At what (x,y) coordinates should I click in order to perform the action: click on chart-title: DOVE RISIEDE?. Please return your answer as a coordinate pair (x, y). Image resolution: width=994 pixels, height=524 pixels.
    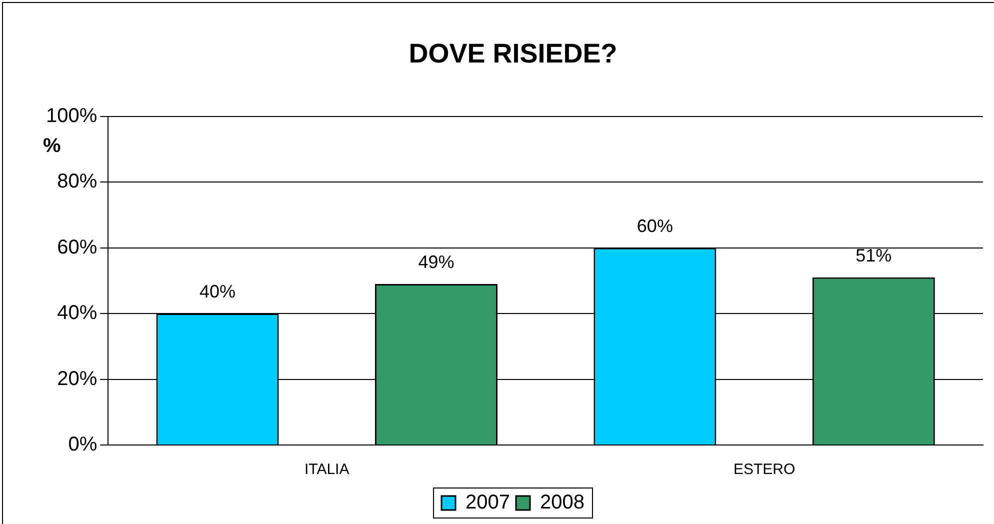
    Looking at the image, I should click on (513, 53).